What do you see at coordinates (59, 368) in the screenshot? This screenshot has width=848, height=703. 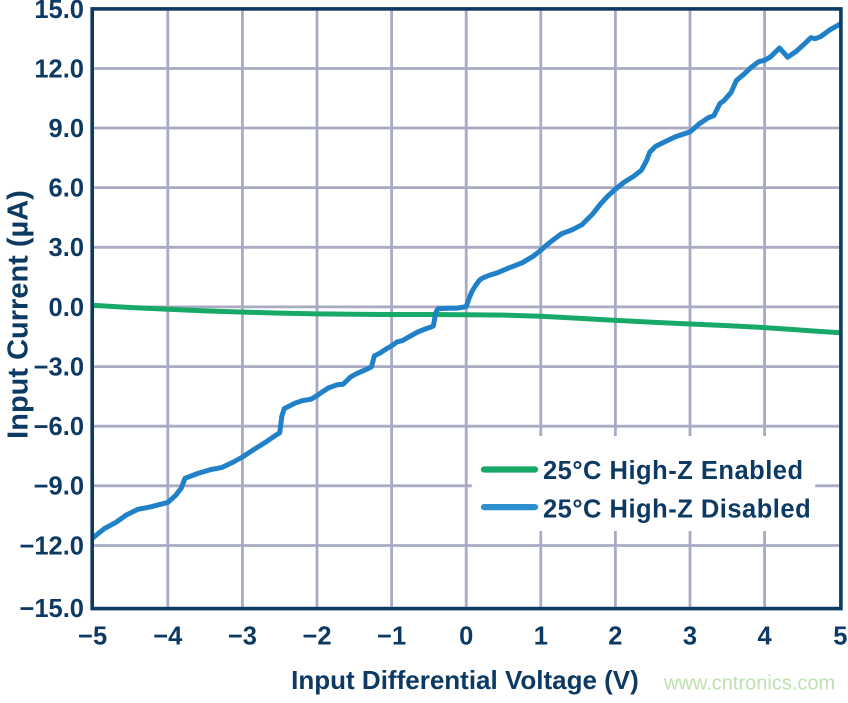 I see `svg-text: −3.0` at bounding box center [59, 368].